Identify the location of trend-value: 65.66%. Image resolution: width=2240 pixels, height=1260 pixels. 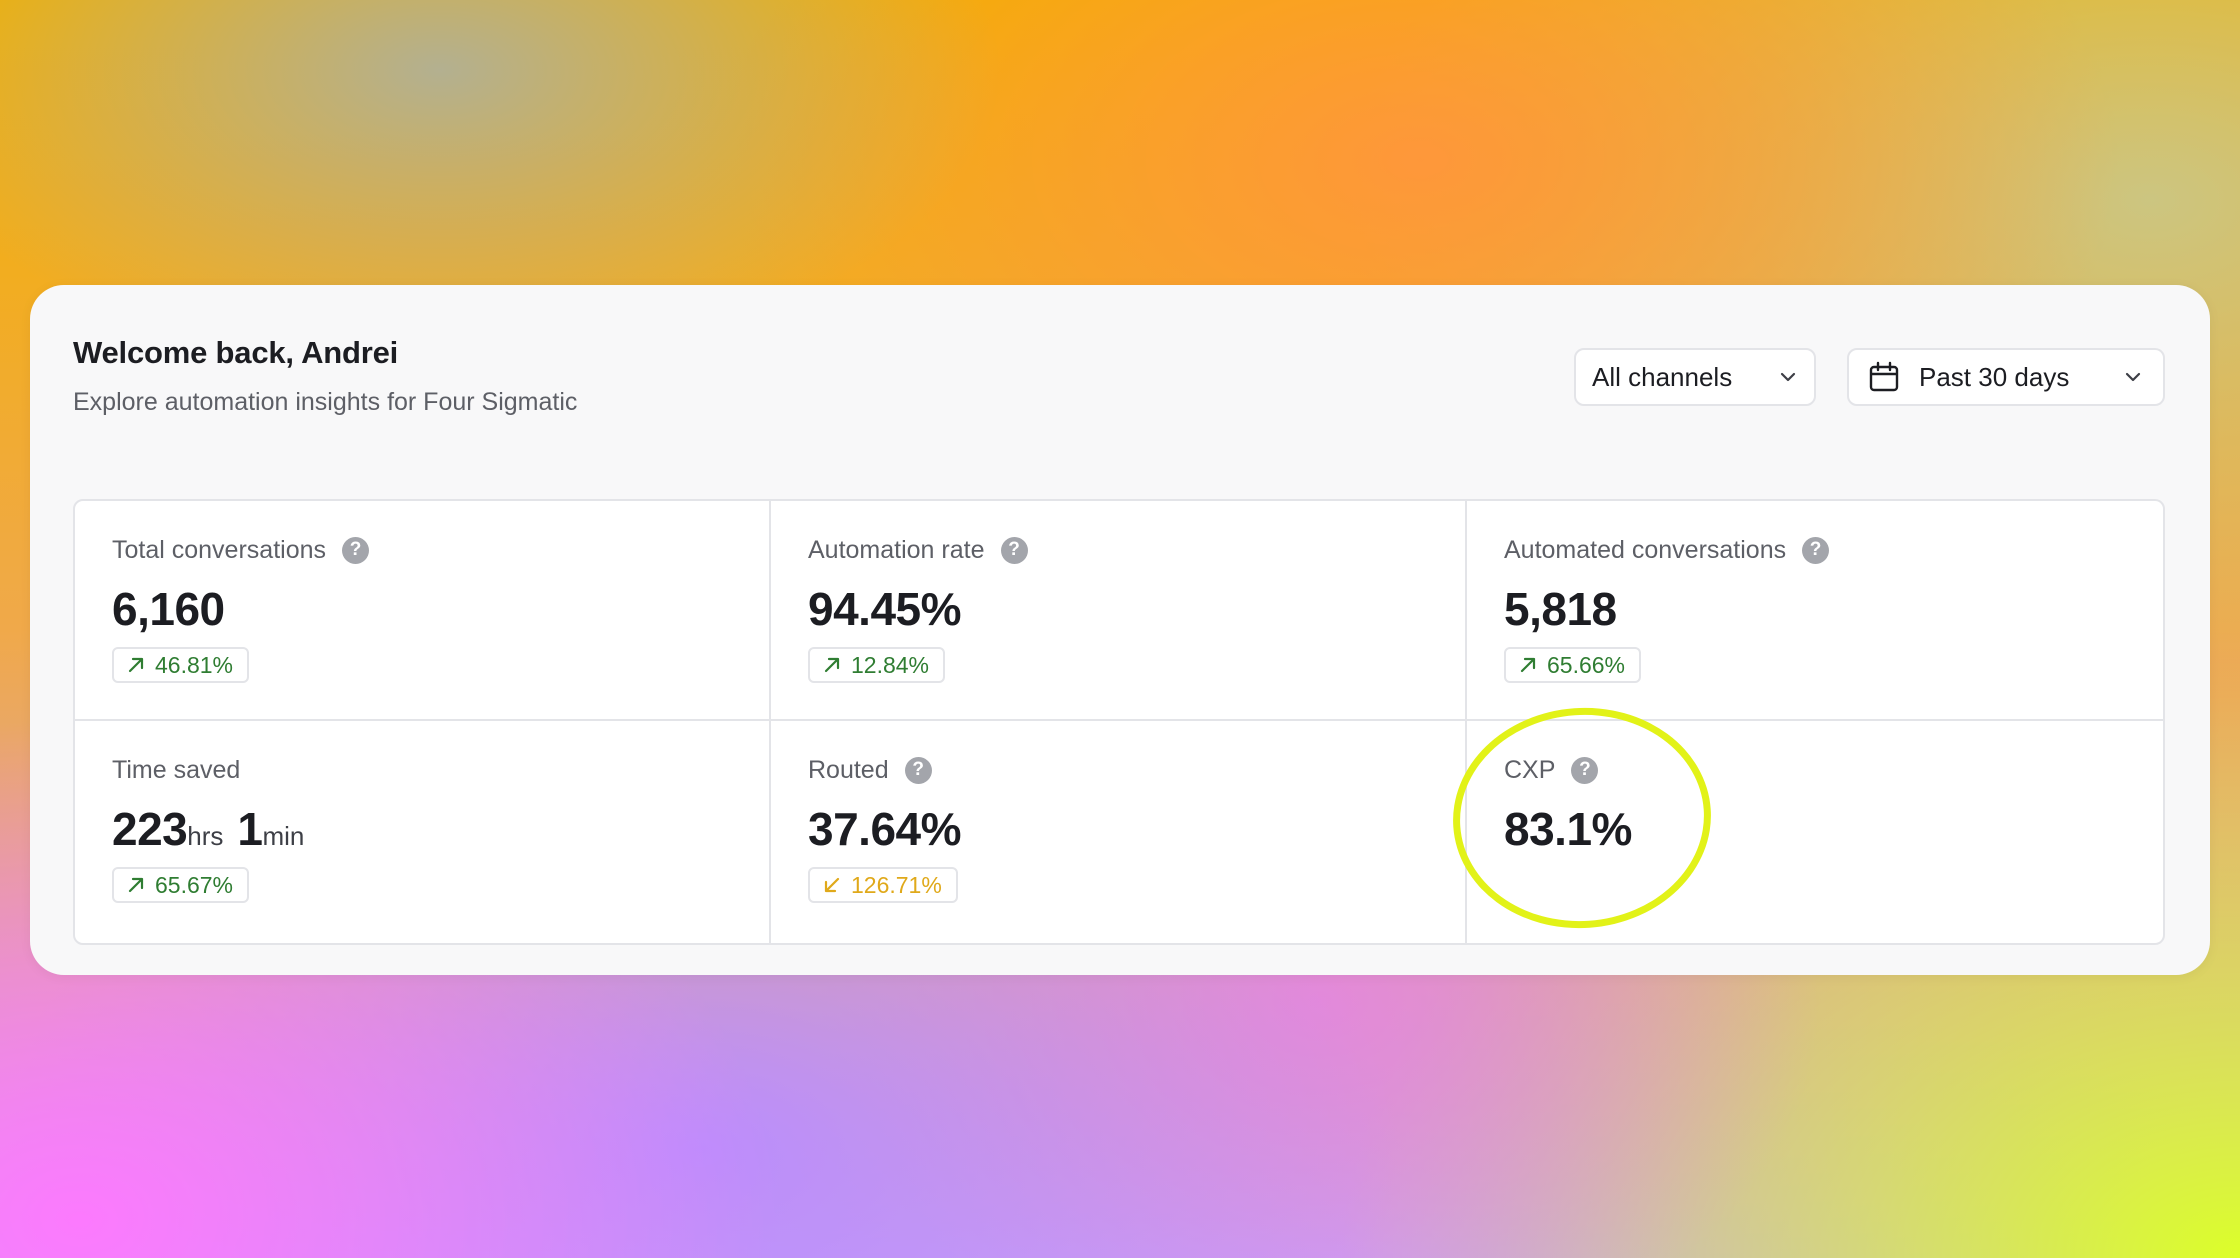
(1586, 664).